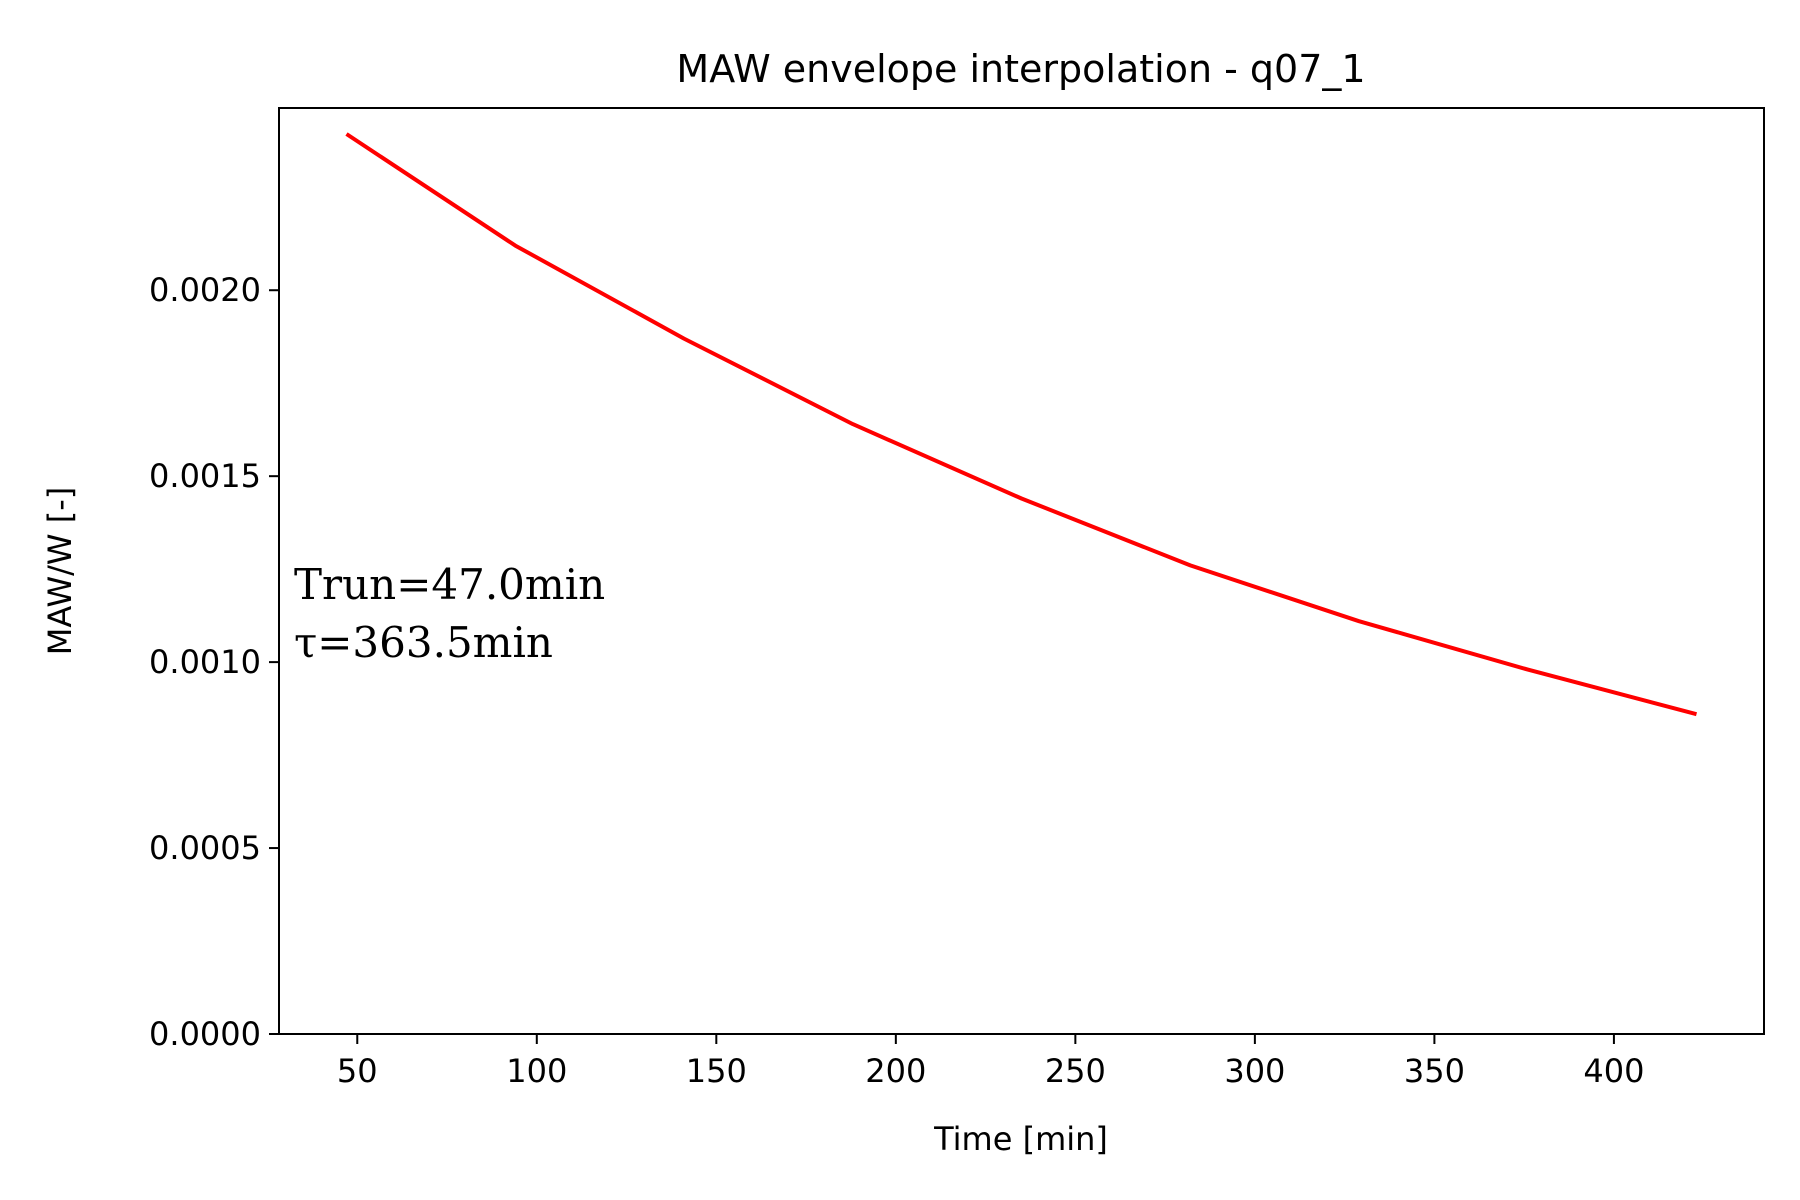  I want to click on x-axis-label: Time [min], so click(1020, 1139).